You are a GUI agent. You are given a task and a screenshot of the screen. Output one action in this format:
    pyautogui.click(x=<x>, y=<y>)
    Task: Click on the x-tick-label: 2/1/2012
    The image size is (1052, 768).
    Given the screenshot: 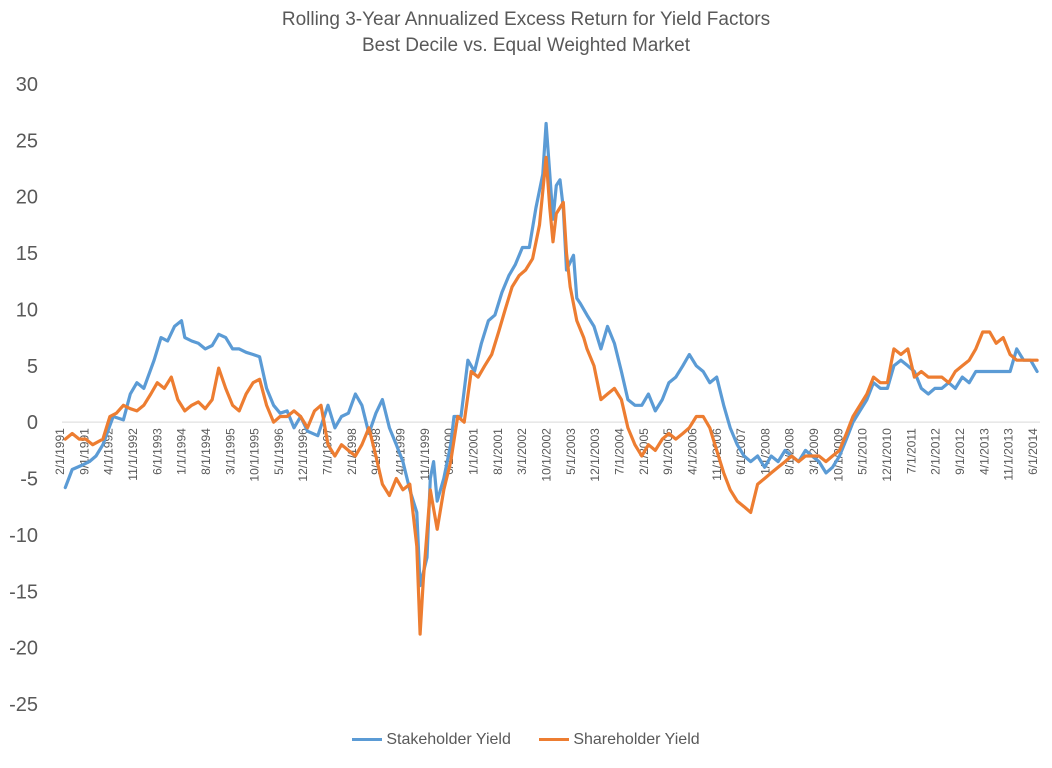 What is the action you would take?
    pyautogui.click(x=936, y=451)
    